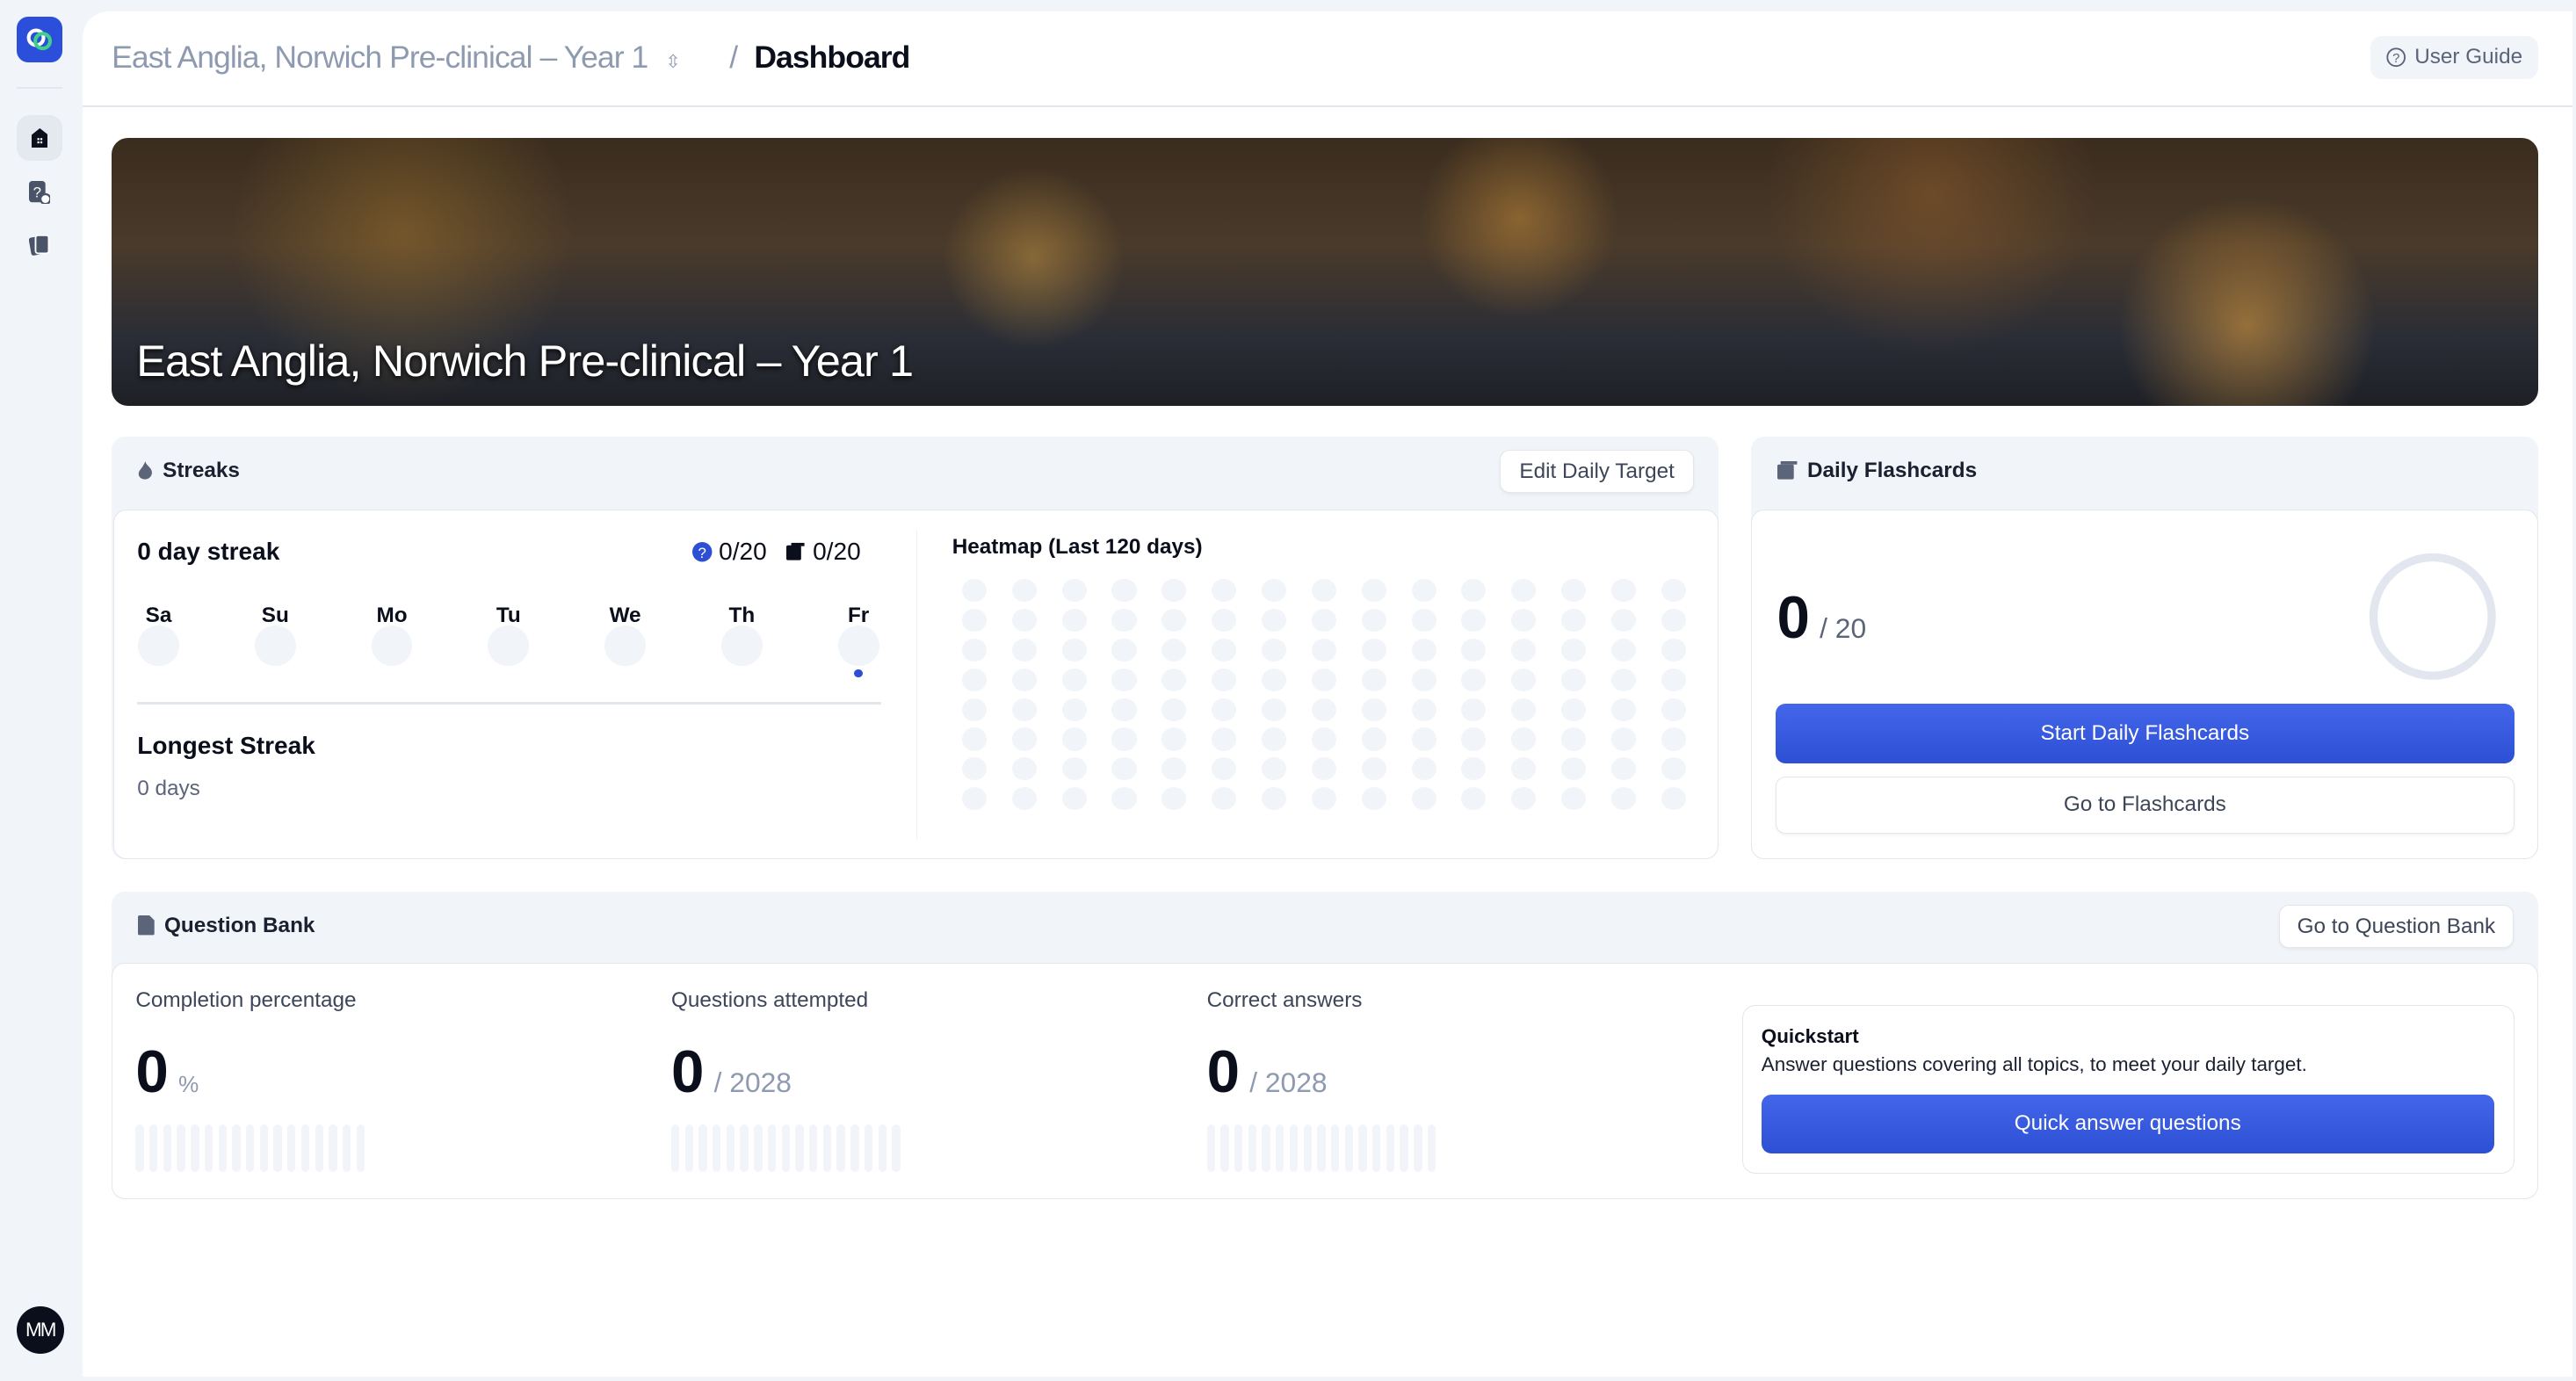 This screenshot has height=1381, width=2576. Describe the element at coordinates (673, 61) in the screenshot. I see `chevron-updown-icon: ⇳` at that location.